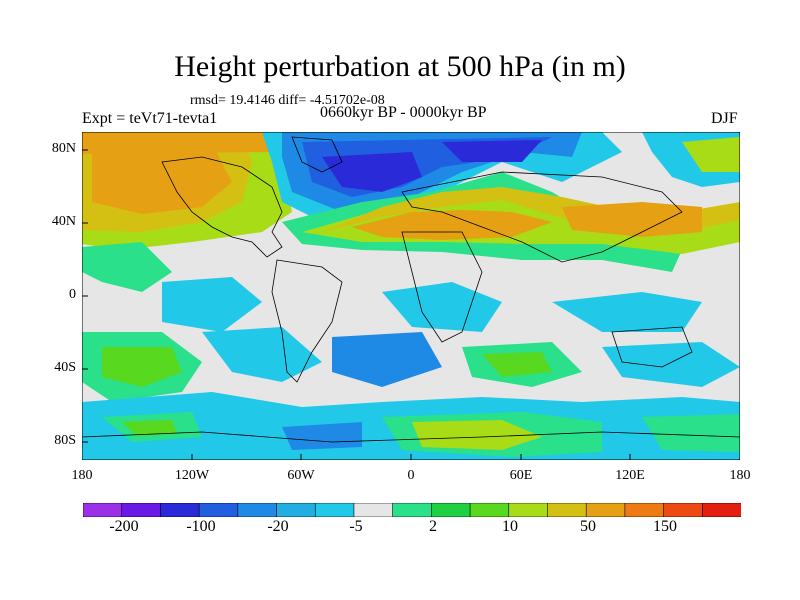 The height and width of the screenshot is (600, 800). Describe the element at coordinates (400, 66) in the screenshot. I see `chart-title: Height perturbation at 500 hPa (in m)` at that location.